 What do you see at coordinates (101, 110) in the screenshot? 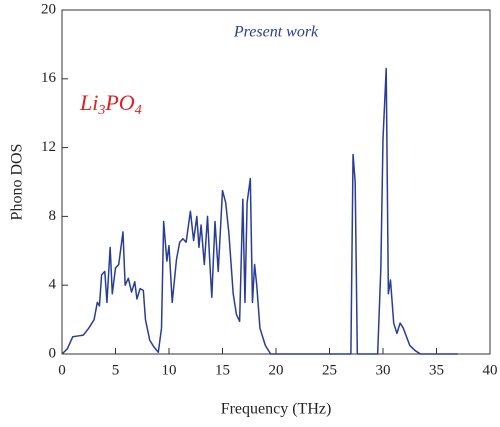
I see `formula-part: 3` at bounding box center [101, 110].